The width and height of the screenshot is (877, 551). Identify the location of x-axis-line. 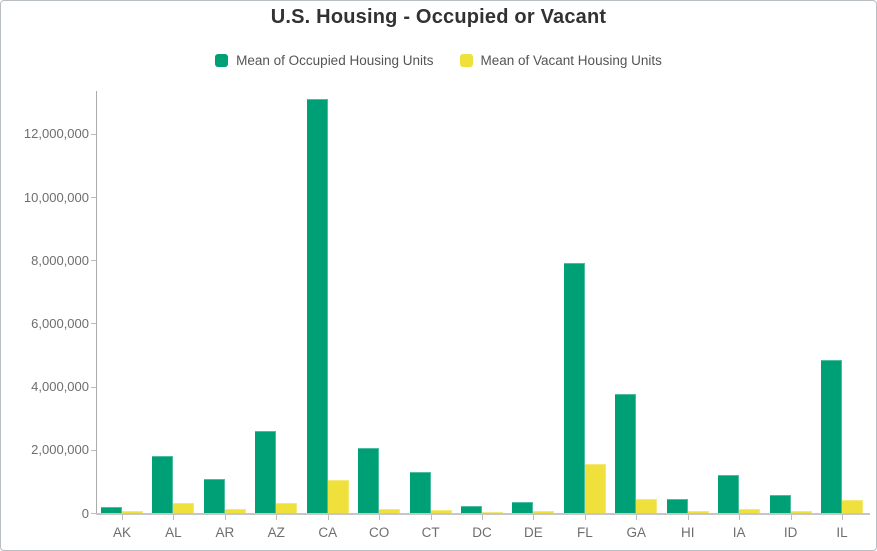
(483, 514).